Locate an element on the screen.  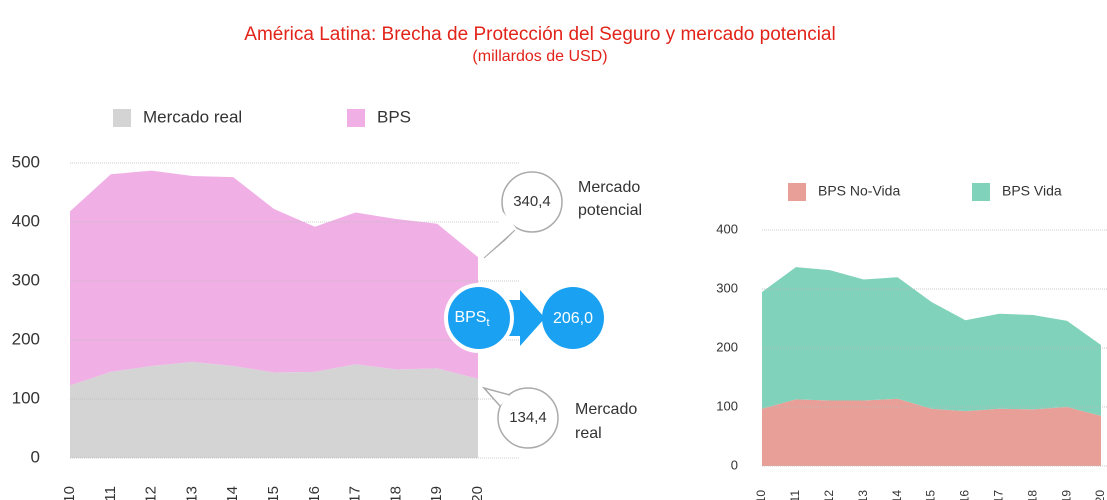
legend-label: Mercado real is located at coordinates (192, 116).